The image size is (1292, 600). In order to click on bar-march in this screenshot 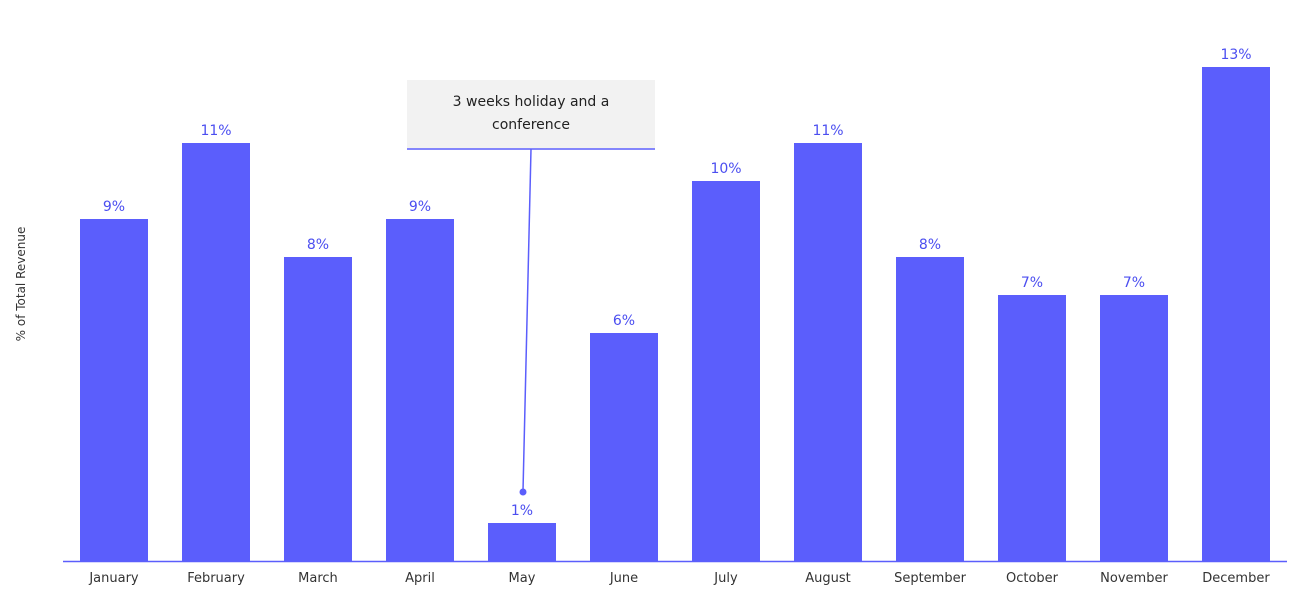, I will do `click(318, 409)`.